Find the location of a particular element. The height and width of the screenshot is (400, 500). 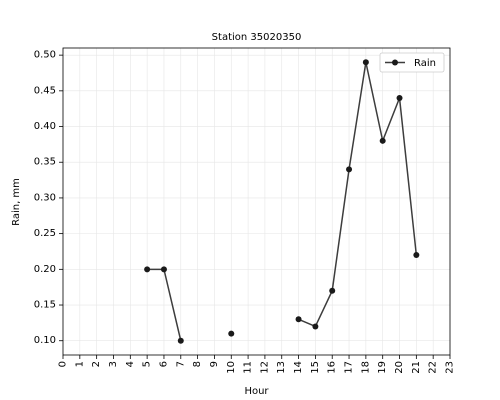

x-tick-label: 19 is located at coordinates (382, 367).